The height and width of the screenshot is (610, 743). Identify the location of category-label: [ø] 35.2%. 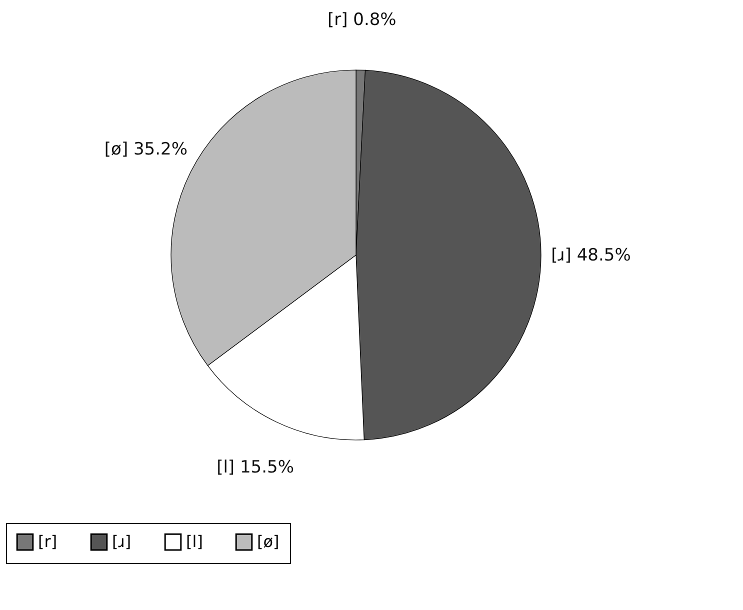
(146, 150).